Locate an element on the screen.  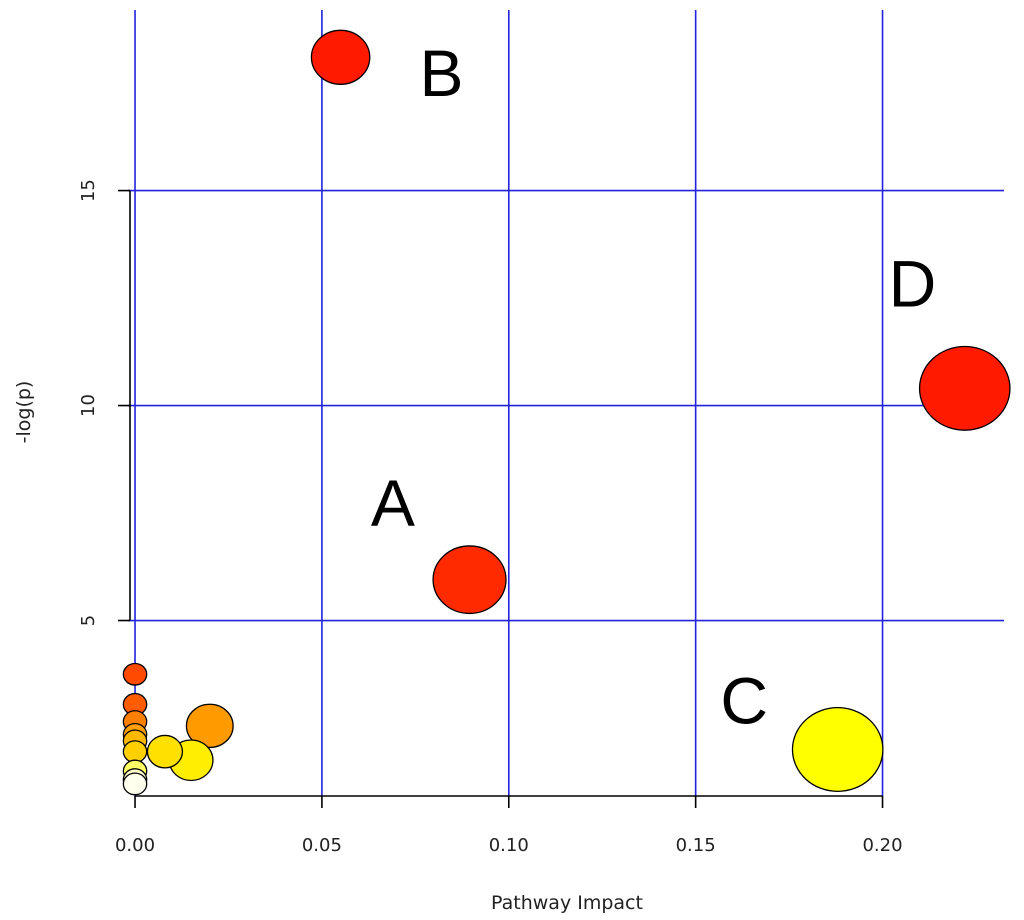
point-annotation: C is located at coordinates (744, 701).